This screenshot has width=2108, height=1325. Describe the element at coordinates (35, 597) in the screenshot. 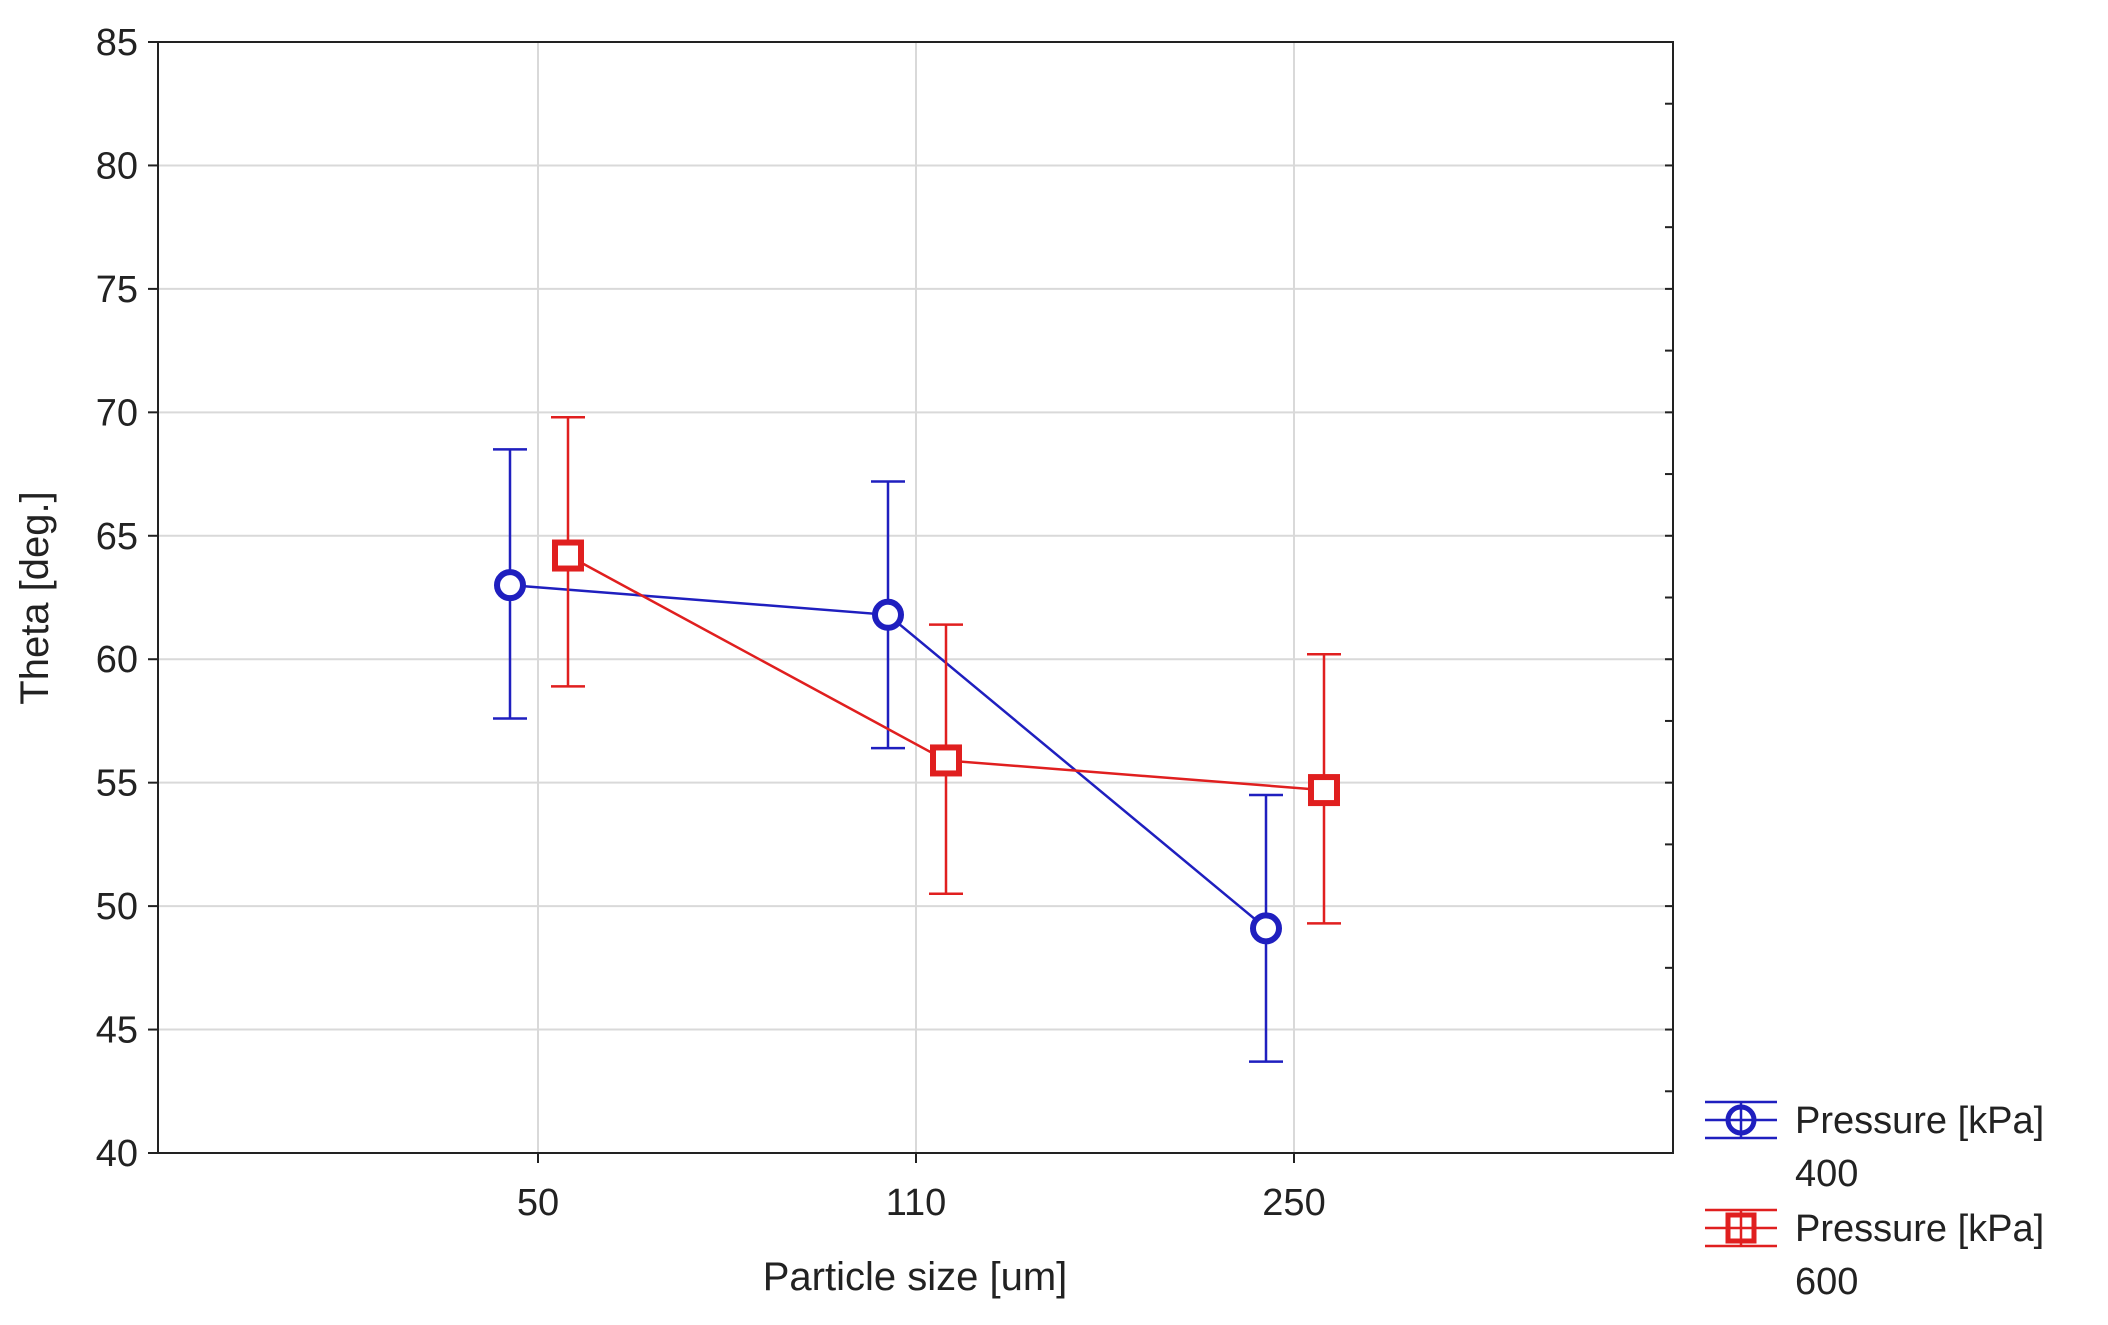

I see `y-axis-label: Theta [deg.]` at that location.